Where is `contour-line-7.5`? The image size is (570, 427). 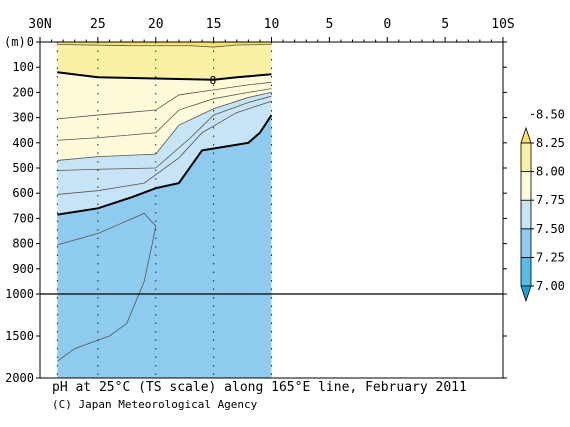 contour-line-7.5 is located at coordinates (165, 165).